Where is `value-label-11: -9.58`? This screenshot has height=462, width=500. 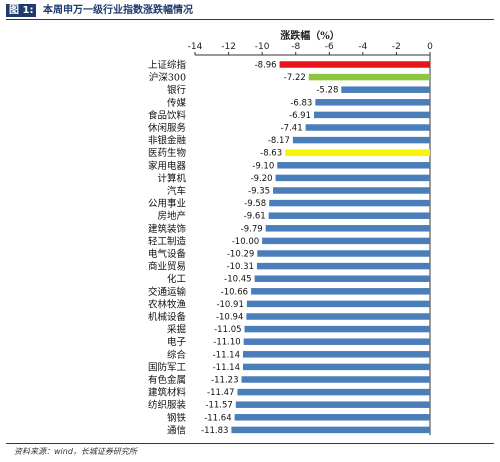
value-label-11: -9.58 is located at coordinates (255, 204).